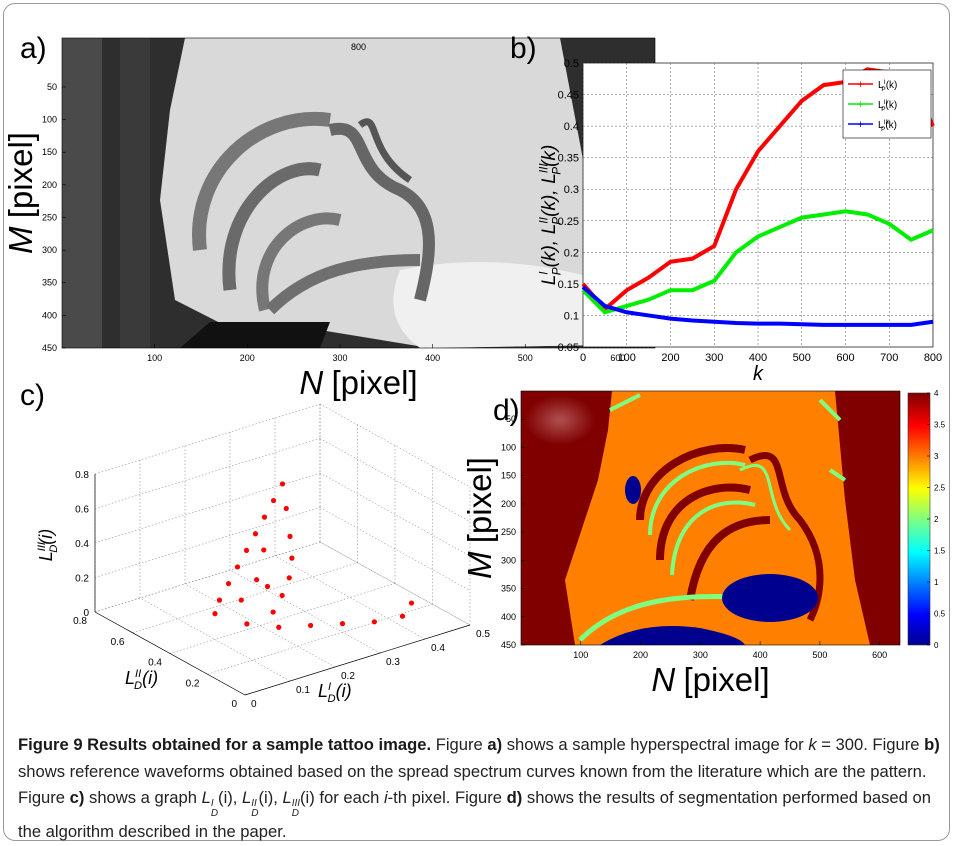 The width and height of the screenshot is (955, 846). Describe the element at coordinates (812, 744) in the screenshot. I see `caption-text: k` at that location.